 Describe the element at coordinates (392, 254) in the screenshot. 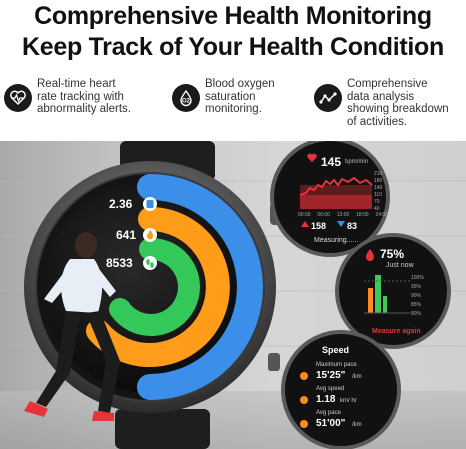

I see `spo2-value: 75%` at that location.